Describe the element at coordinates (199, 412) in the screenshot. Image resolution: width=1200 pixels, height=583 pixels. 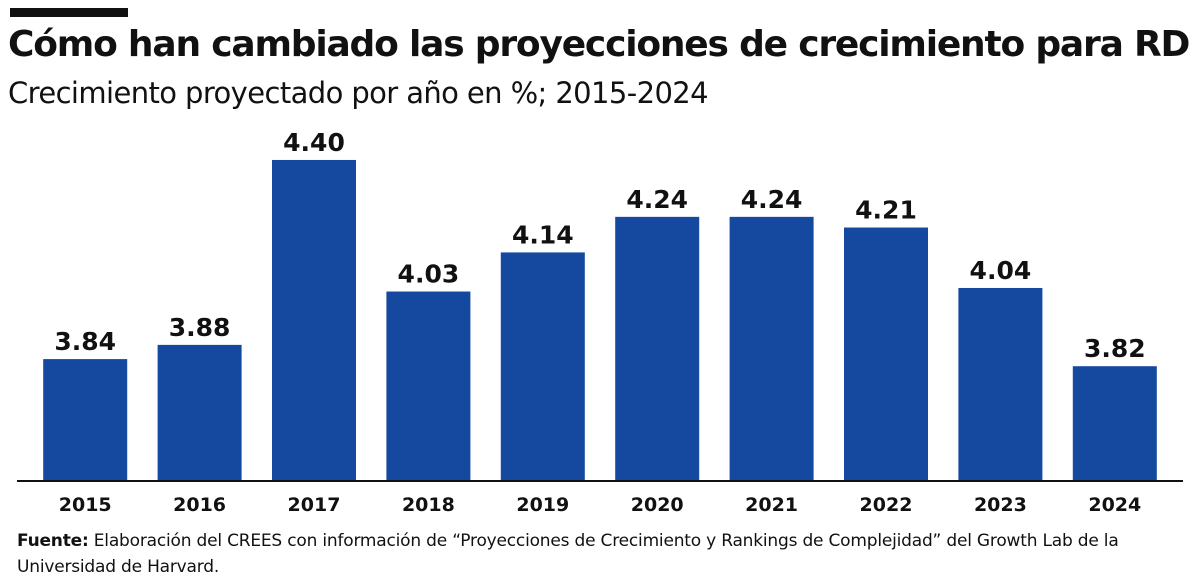
I see `bar-2016` at that location.